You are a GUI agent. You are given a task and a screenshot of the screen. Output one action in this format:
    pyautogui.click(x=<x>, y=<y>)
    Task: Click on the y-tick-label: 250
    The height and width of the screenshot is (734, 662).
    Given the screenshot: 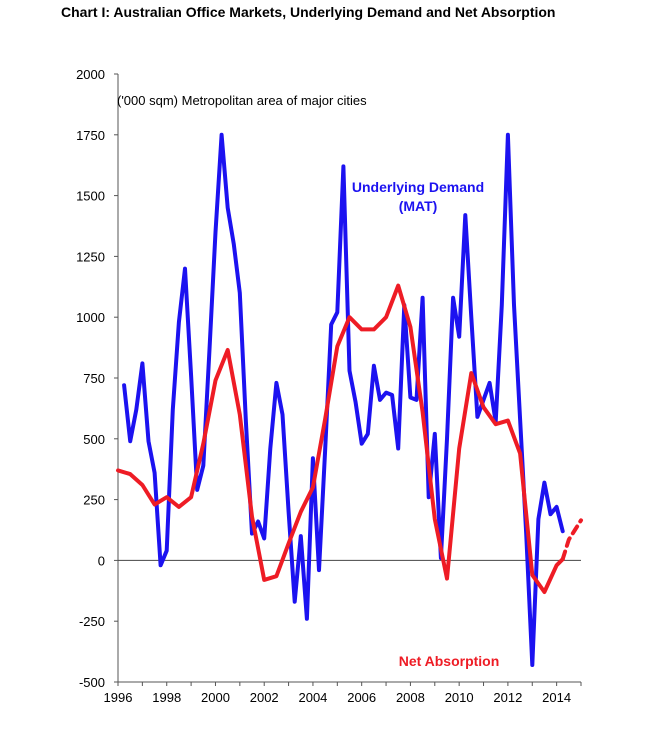 What is the action you would take?
    pyautogui.click(x=94, y=500)
    